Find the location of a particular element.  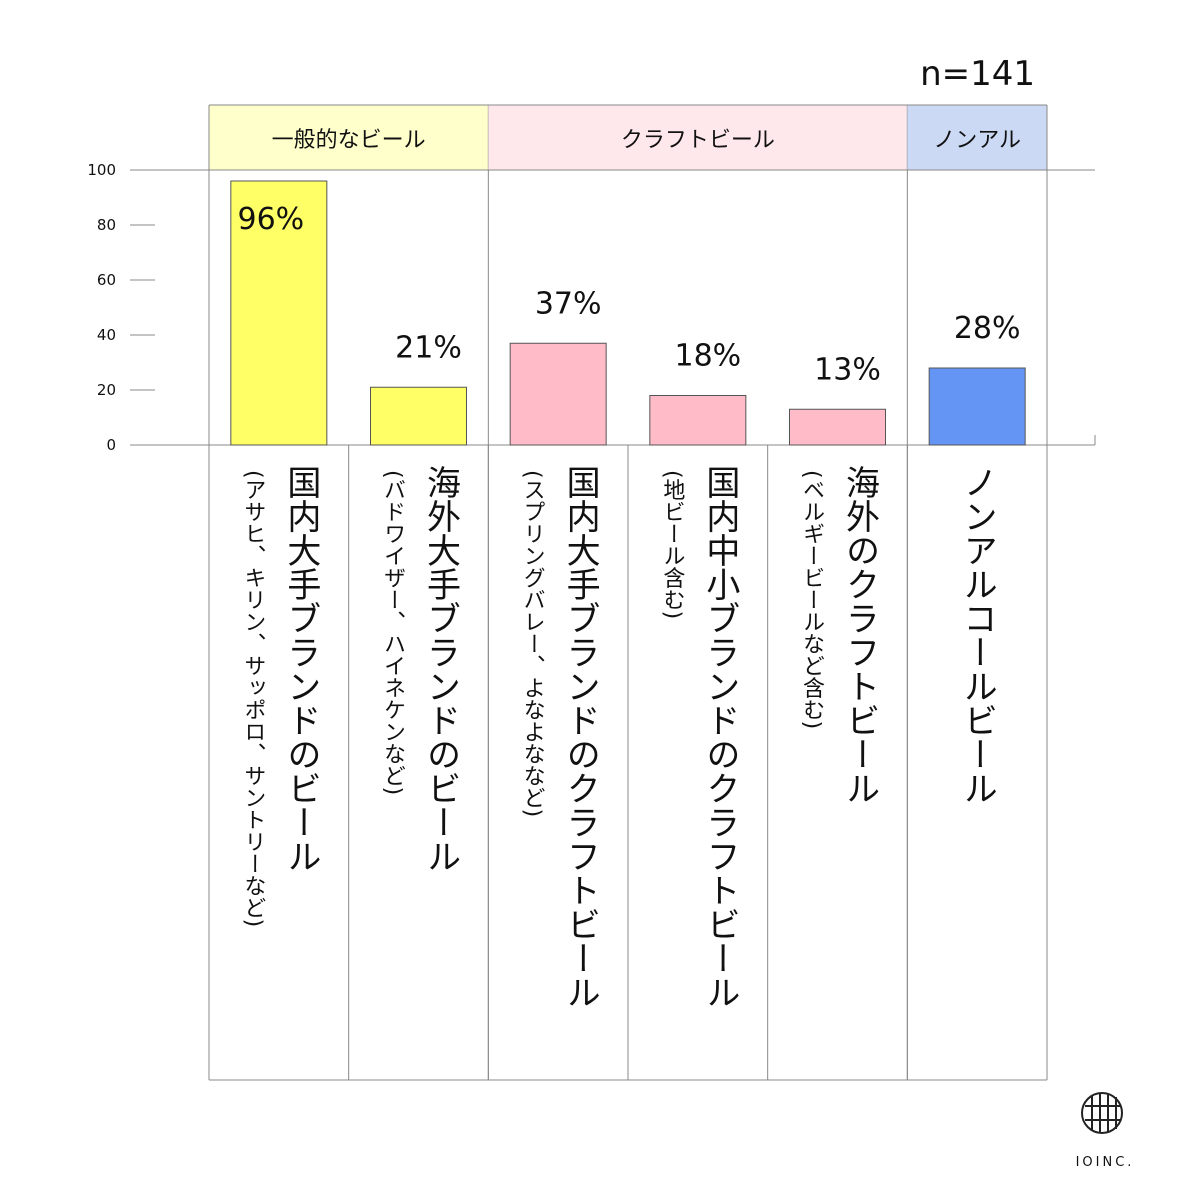

logo-mark is located at coordinates (1102, 1113).